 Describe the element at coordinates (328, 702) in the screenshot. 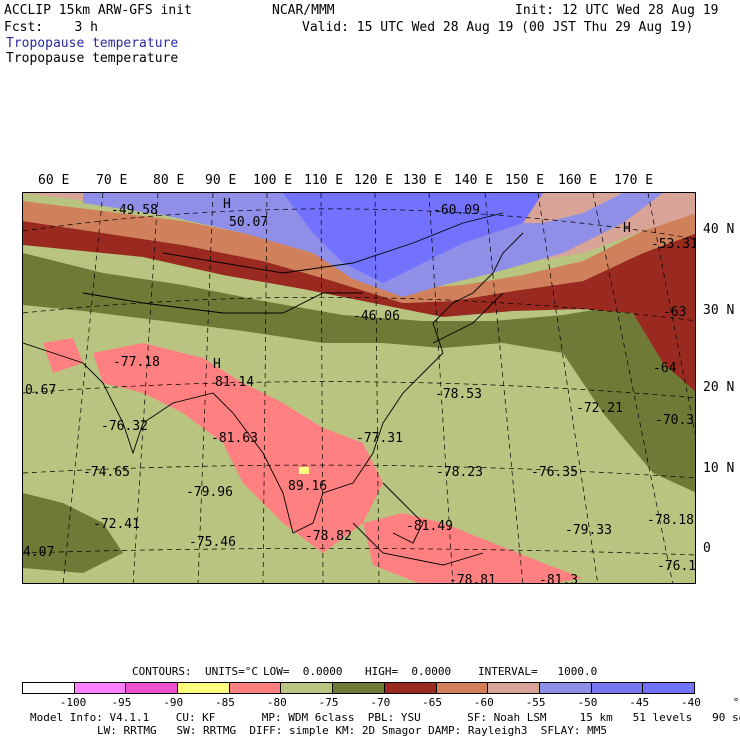

I see `colorbar-label: -75` at that location.